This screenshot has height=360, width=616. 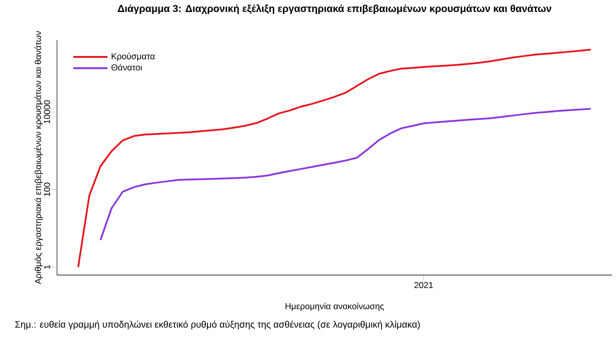 I want to click on x-tick-label: 2021, so click(x=423, y=285).